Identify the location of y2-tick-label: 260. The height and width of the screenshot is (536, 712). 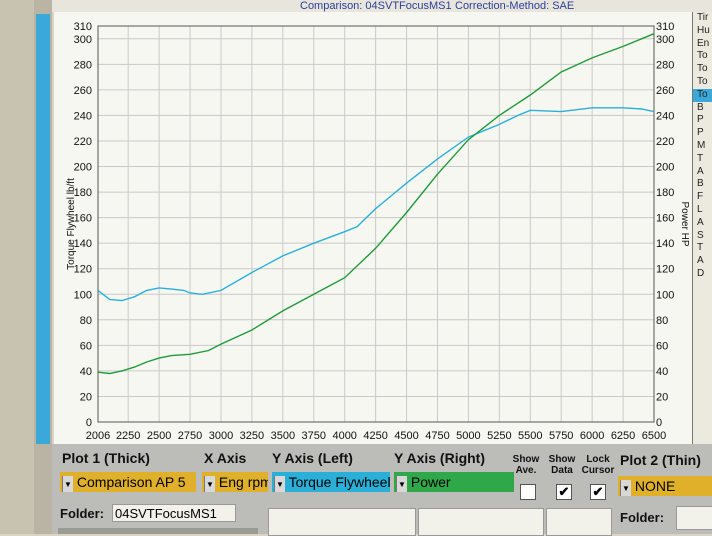
(665, 91).